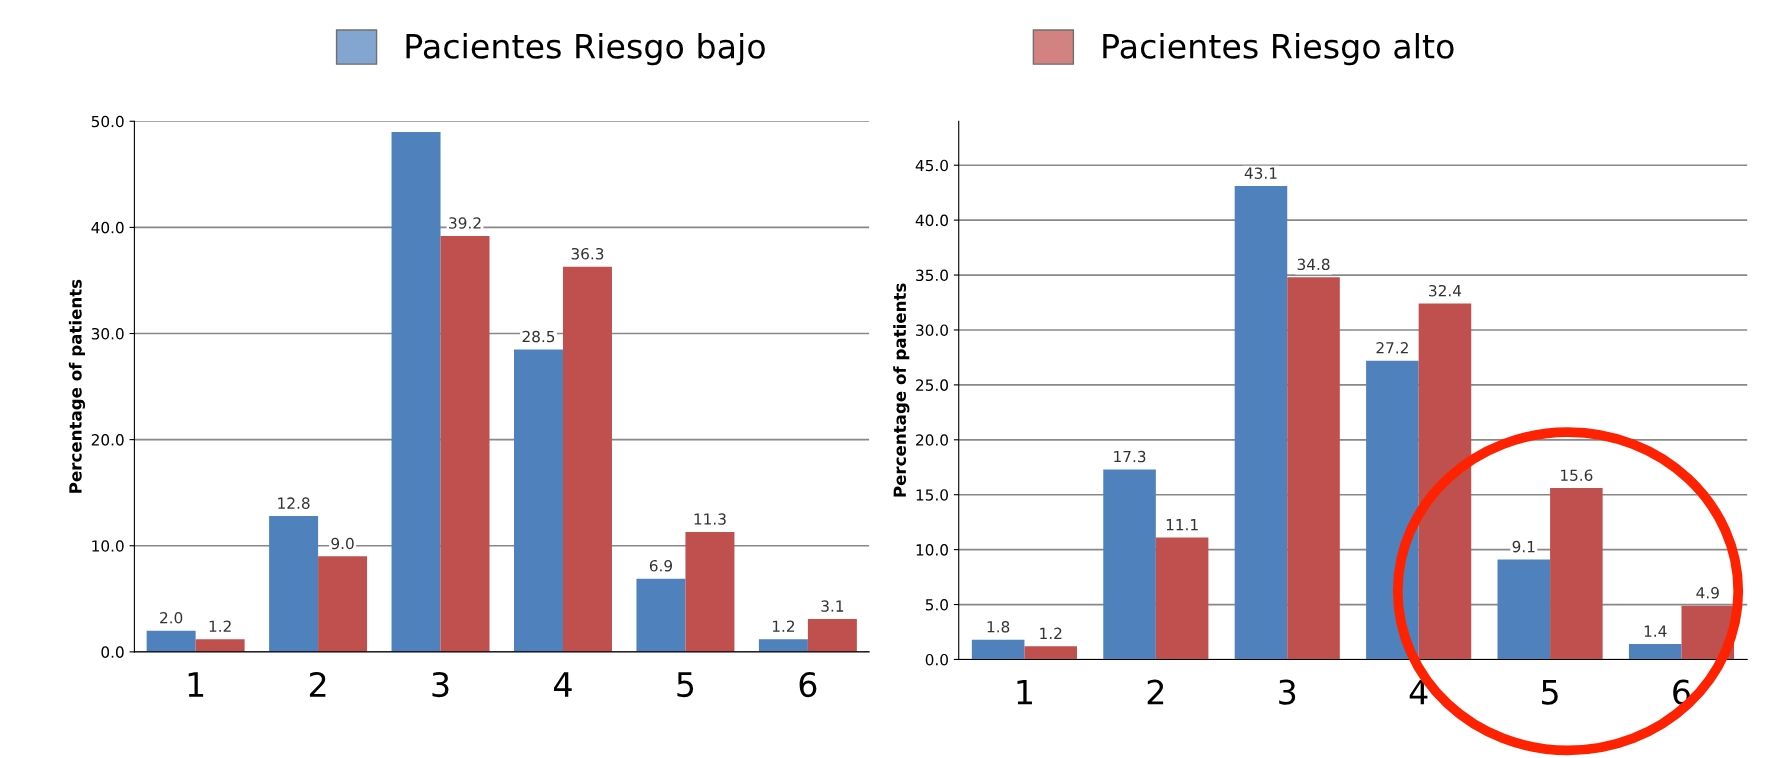  What do you see at coordinates (1655, 631) in the screenshot?
I see `data-label: 1.4` at bounding box center [1655, 631].